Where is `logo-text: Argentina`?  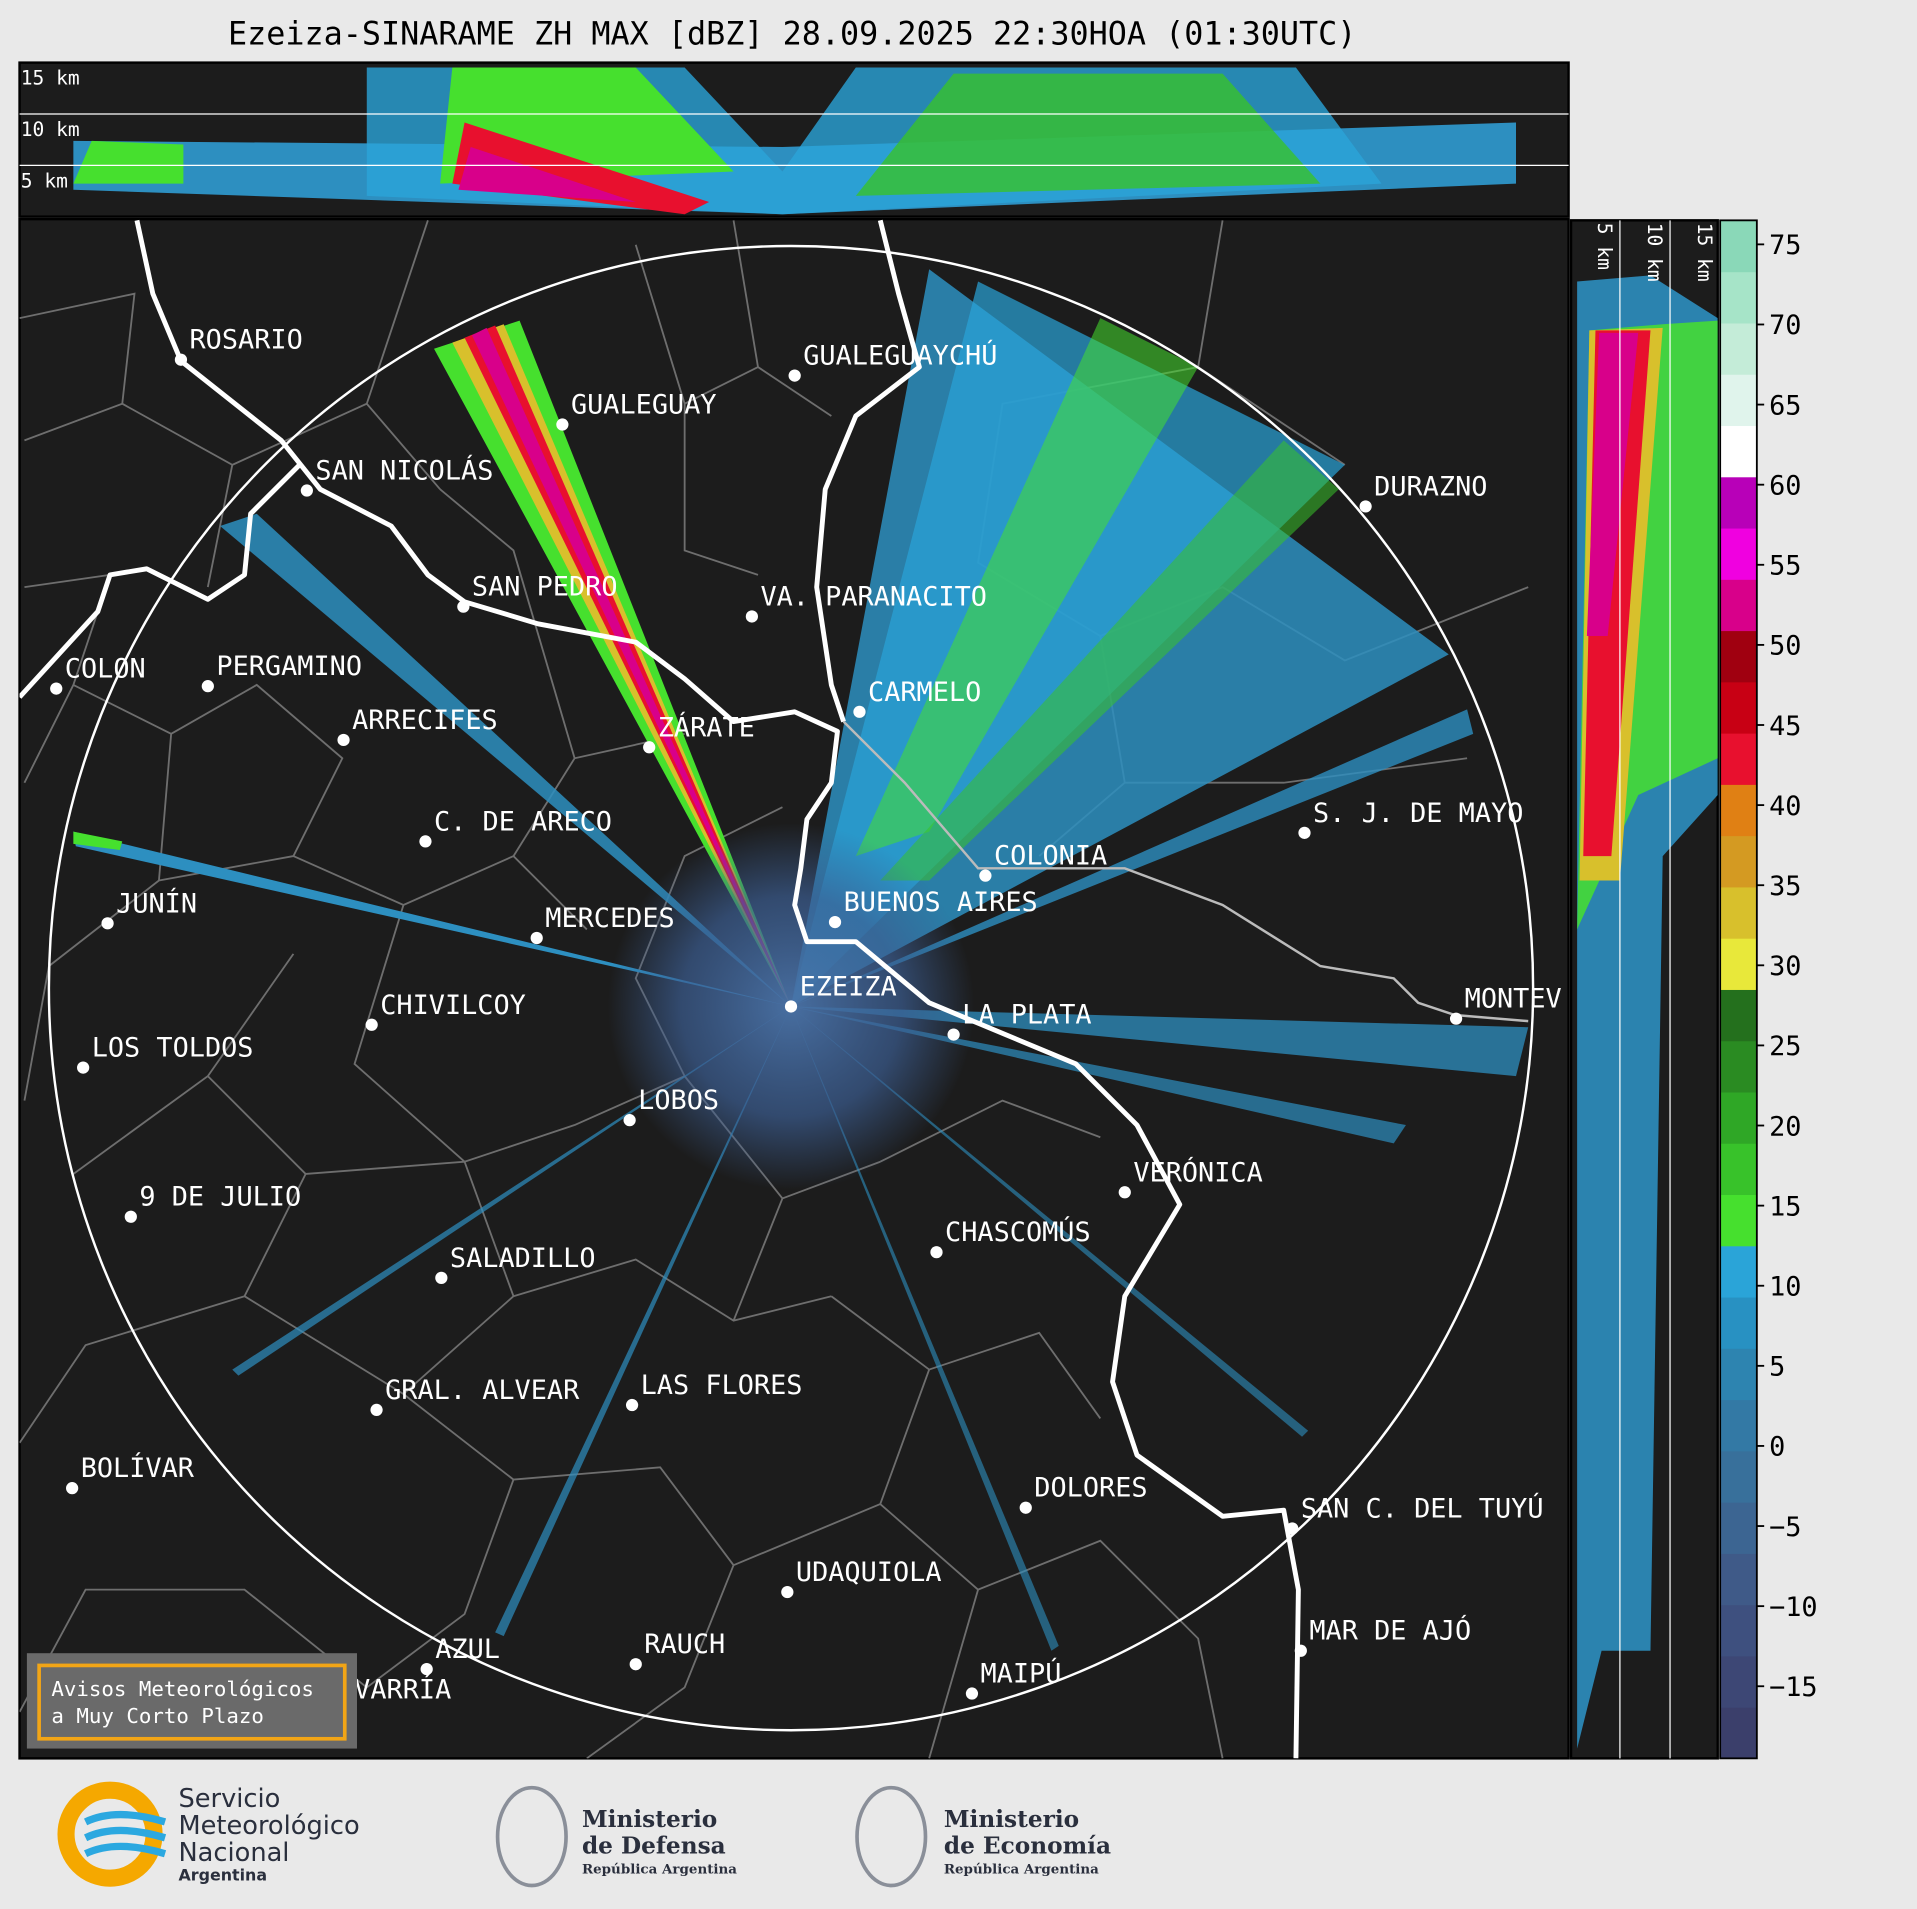
logo-text: Argentina is located at coordinates (222, 1875).